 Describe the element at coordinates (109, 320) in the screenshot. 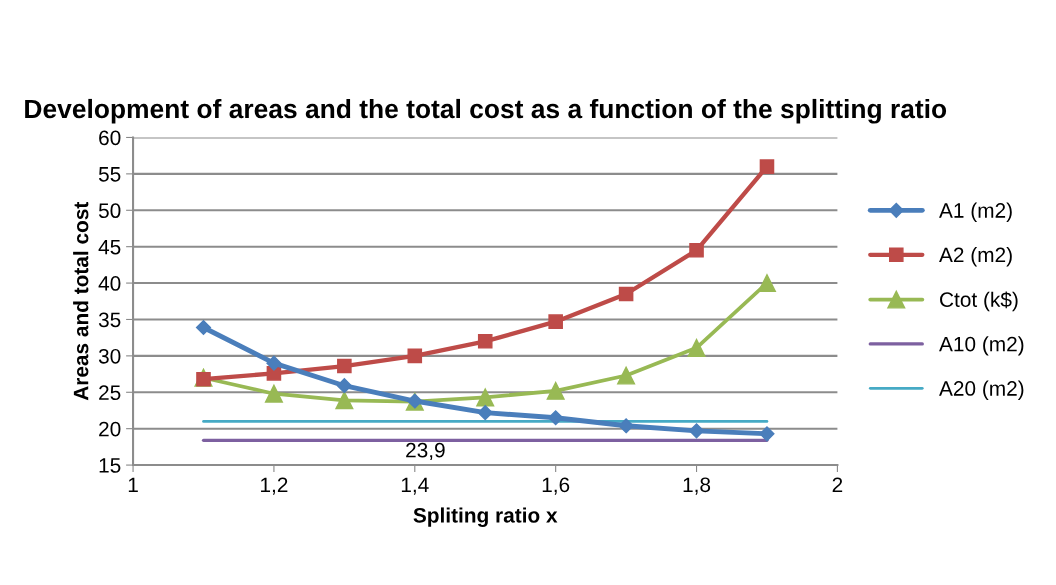

I see `y-tick-label: 35` at that location.